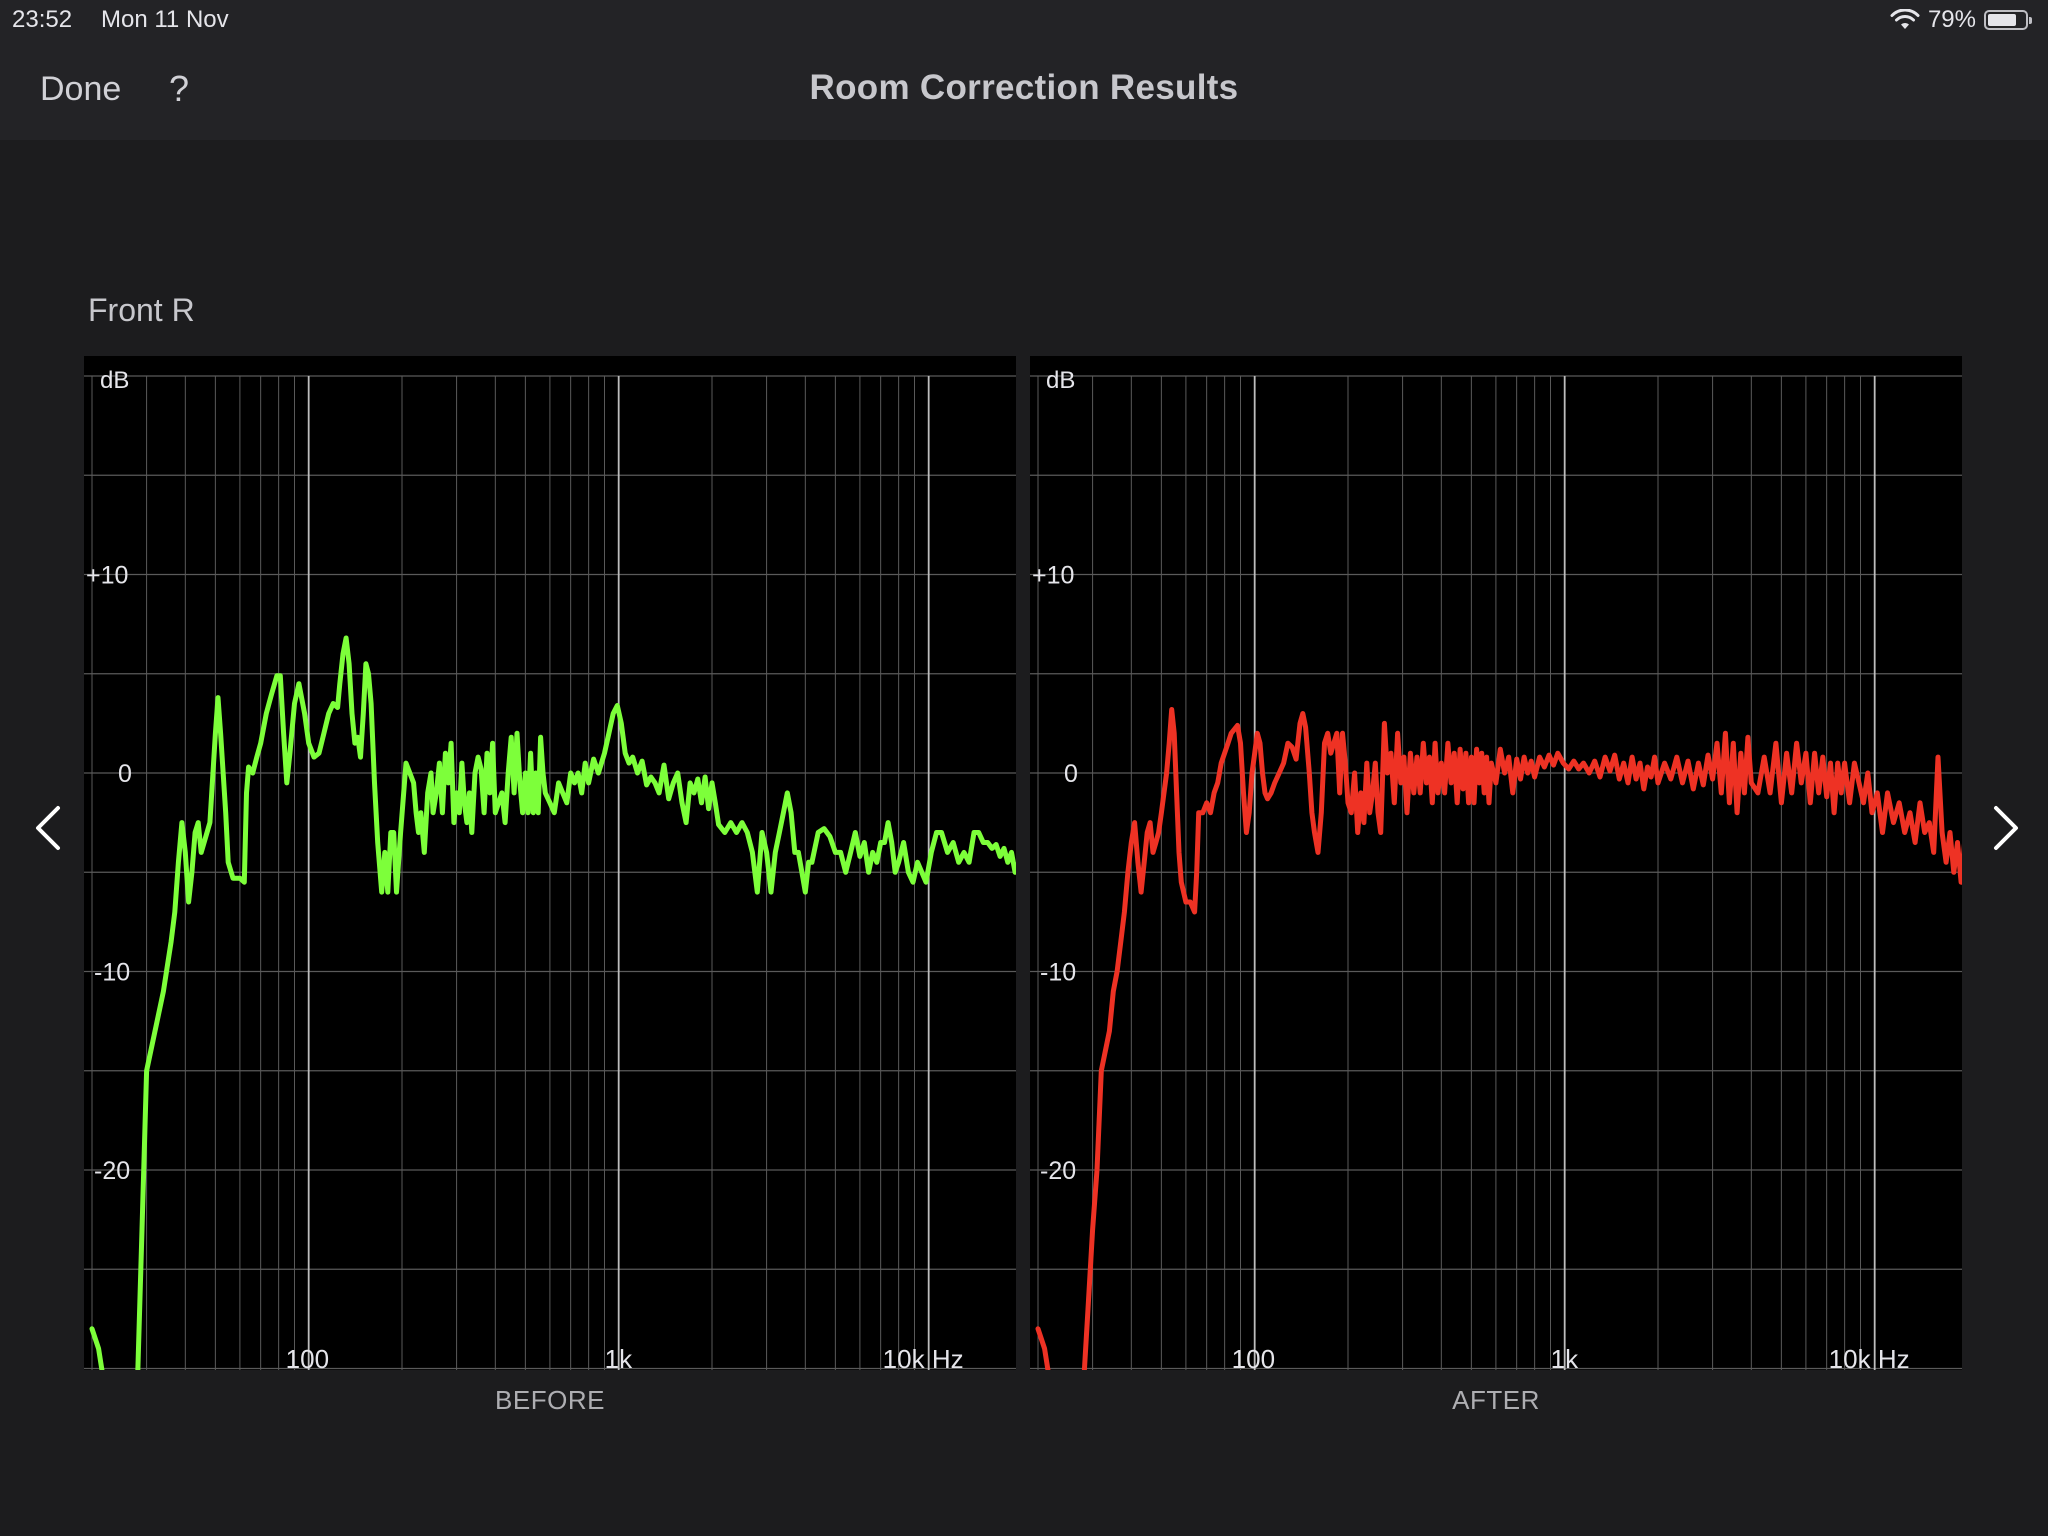 The height and width of the screenshot is (1536, 2048). I want to click on next-channel-chevron-icon, so click(2004, 828).